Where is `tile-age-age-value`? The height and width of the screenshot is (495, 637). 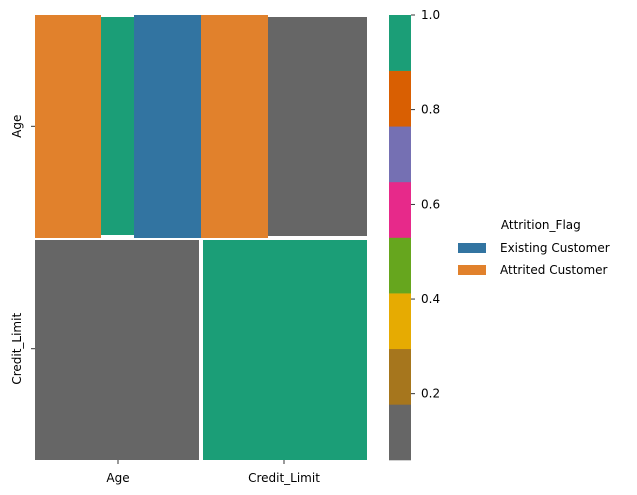 tile-age-age-value is located at coordinates (117, 126).